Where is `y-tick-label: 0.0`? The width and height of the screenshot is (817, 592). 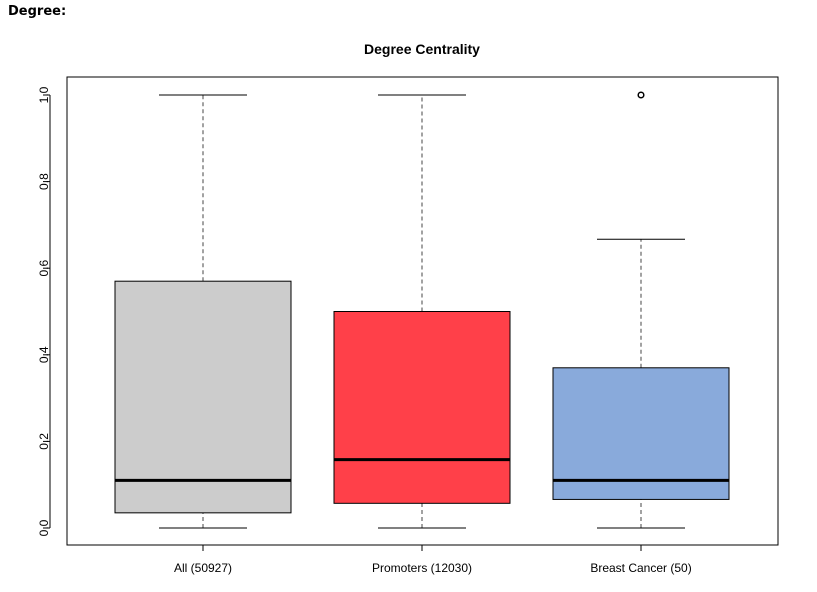
y-tick-label: 0.0 is located at coordinates (44, 527).